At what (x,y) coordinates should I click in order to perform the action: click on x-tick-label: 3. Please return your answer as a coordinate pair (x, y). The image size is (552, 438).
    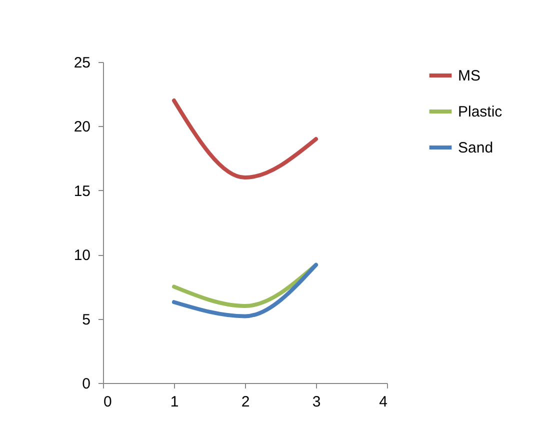
    Looking at the image, I should click on (316, 402).